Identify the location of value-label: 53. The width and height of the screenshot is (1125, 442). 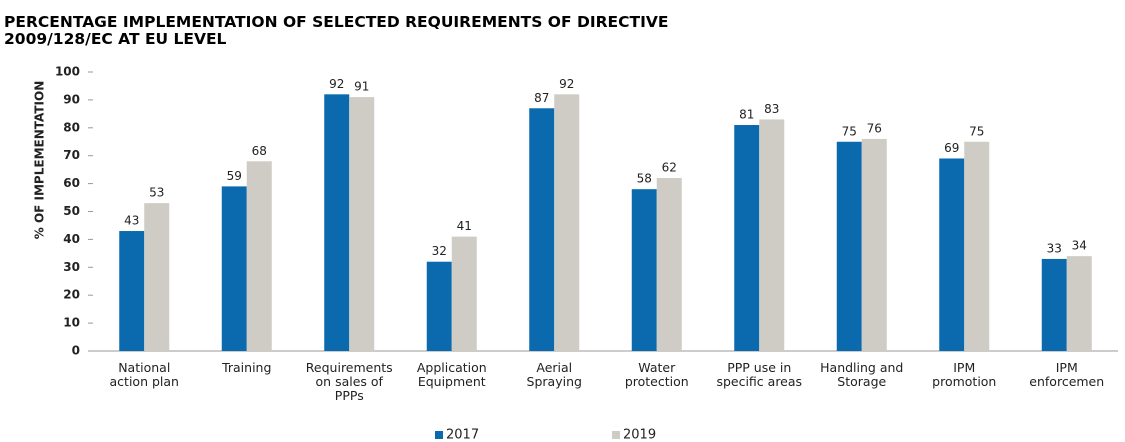
(156, 193).